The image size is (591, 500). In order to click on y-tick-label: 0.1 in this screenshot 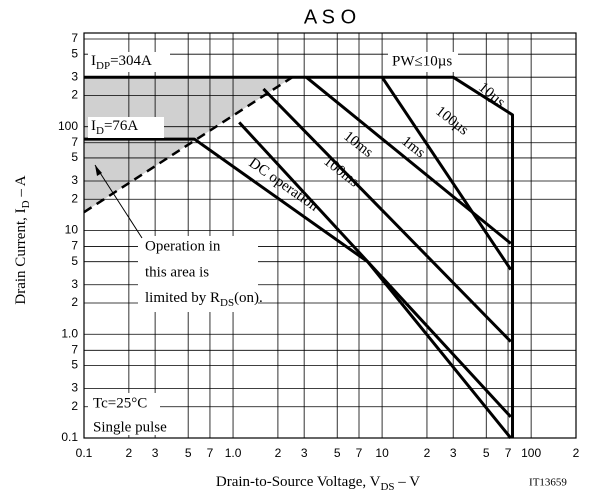, I will do `click(69, 437)`.